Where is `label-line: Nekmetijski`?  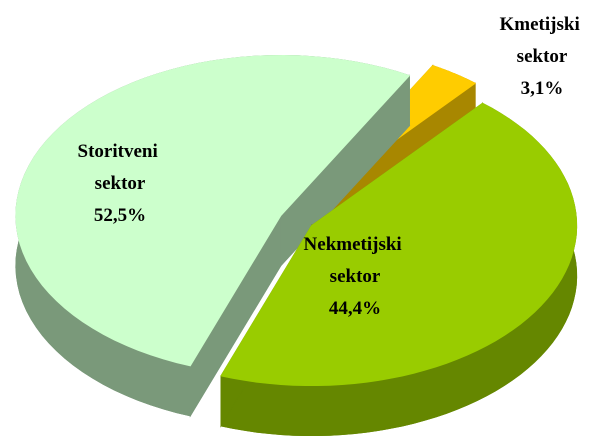 label-line: Nekmetijski is located at coordinates (355, 244).